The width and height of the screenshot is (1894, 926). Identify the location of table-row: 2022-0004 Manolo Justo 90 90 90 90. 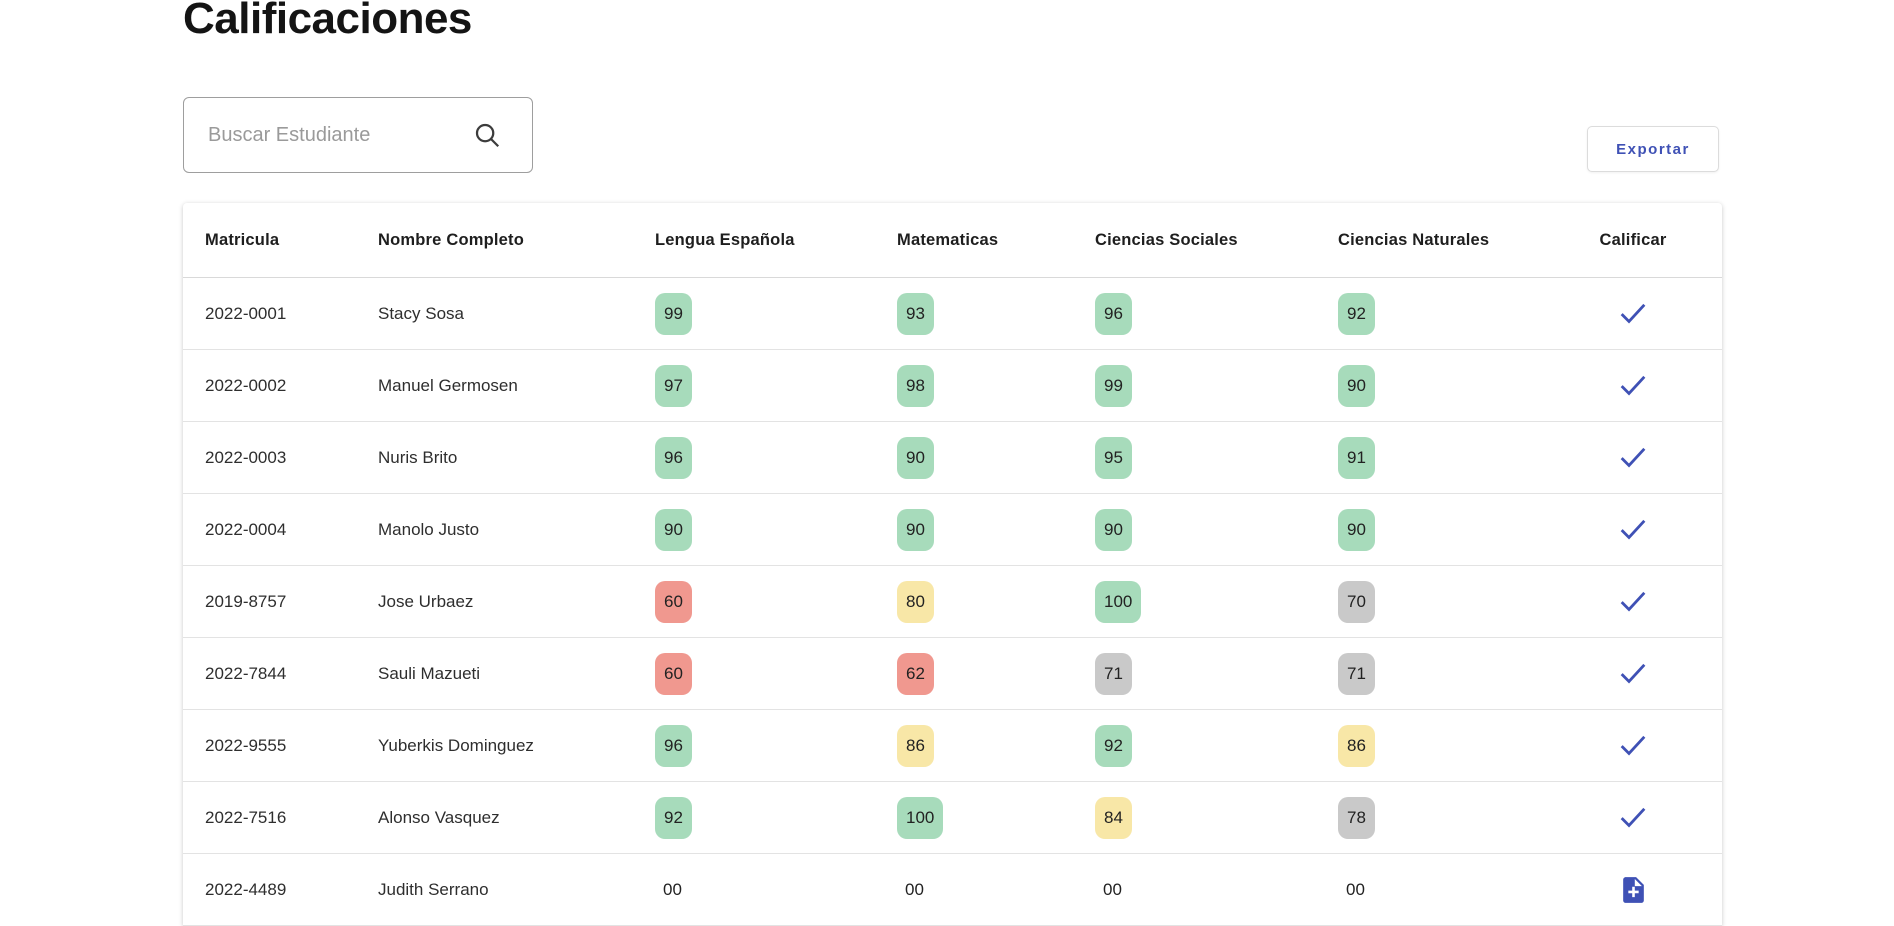
(952, 530).